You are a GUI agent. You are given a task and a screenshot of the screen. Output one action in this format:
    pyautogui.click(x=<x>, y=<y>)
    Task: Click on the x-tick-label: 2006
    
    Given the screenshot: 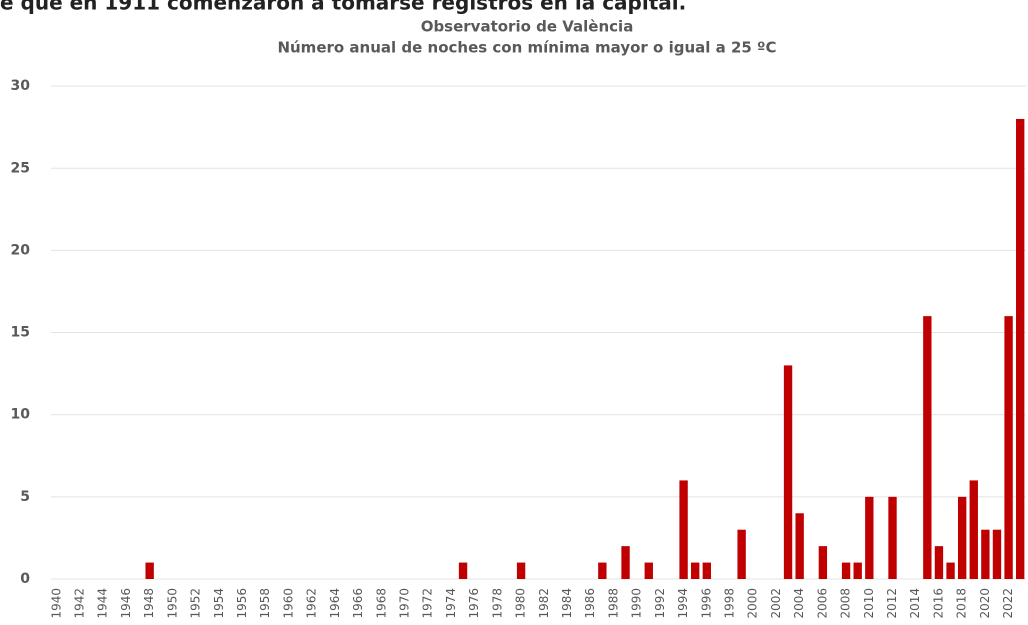 What is the action you would take?
    pyautogui.click(x=822, y=603)
    